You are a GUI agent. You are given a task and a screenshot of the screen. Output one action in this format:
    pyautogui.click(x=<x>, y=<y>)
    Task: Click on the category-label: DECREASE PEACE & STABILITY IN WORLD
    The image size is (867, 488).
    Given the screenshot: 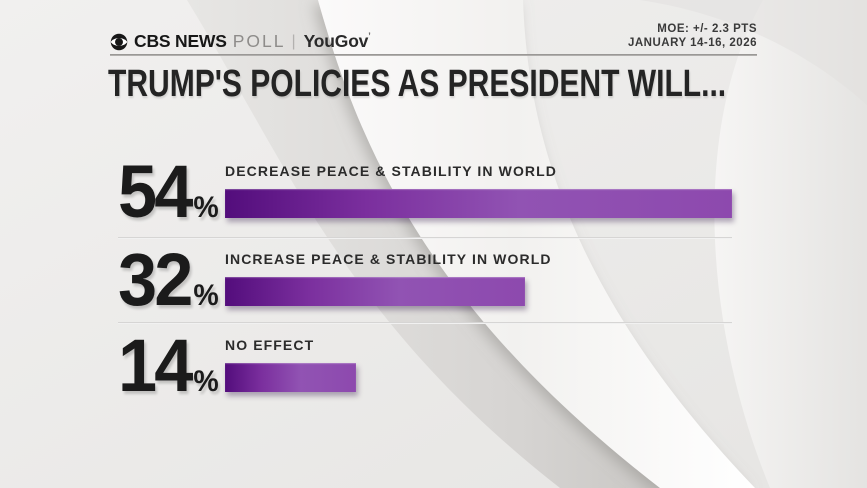 What is the action you would take?
    pyautogui.click(x=391, y=171)
    